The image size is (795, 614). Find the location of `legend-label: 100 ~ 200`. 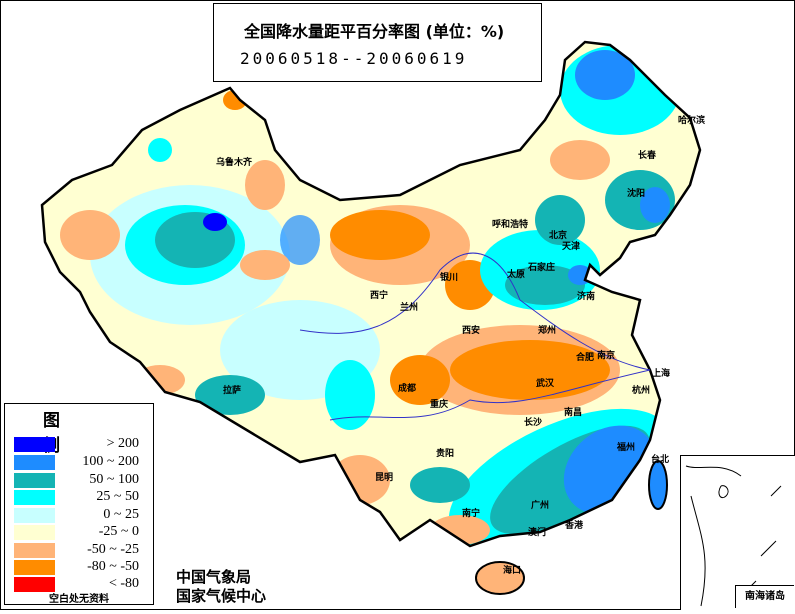

legend-label: 100 ~ 200 is located at coordinates (110, 461).